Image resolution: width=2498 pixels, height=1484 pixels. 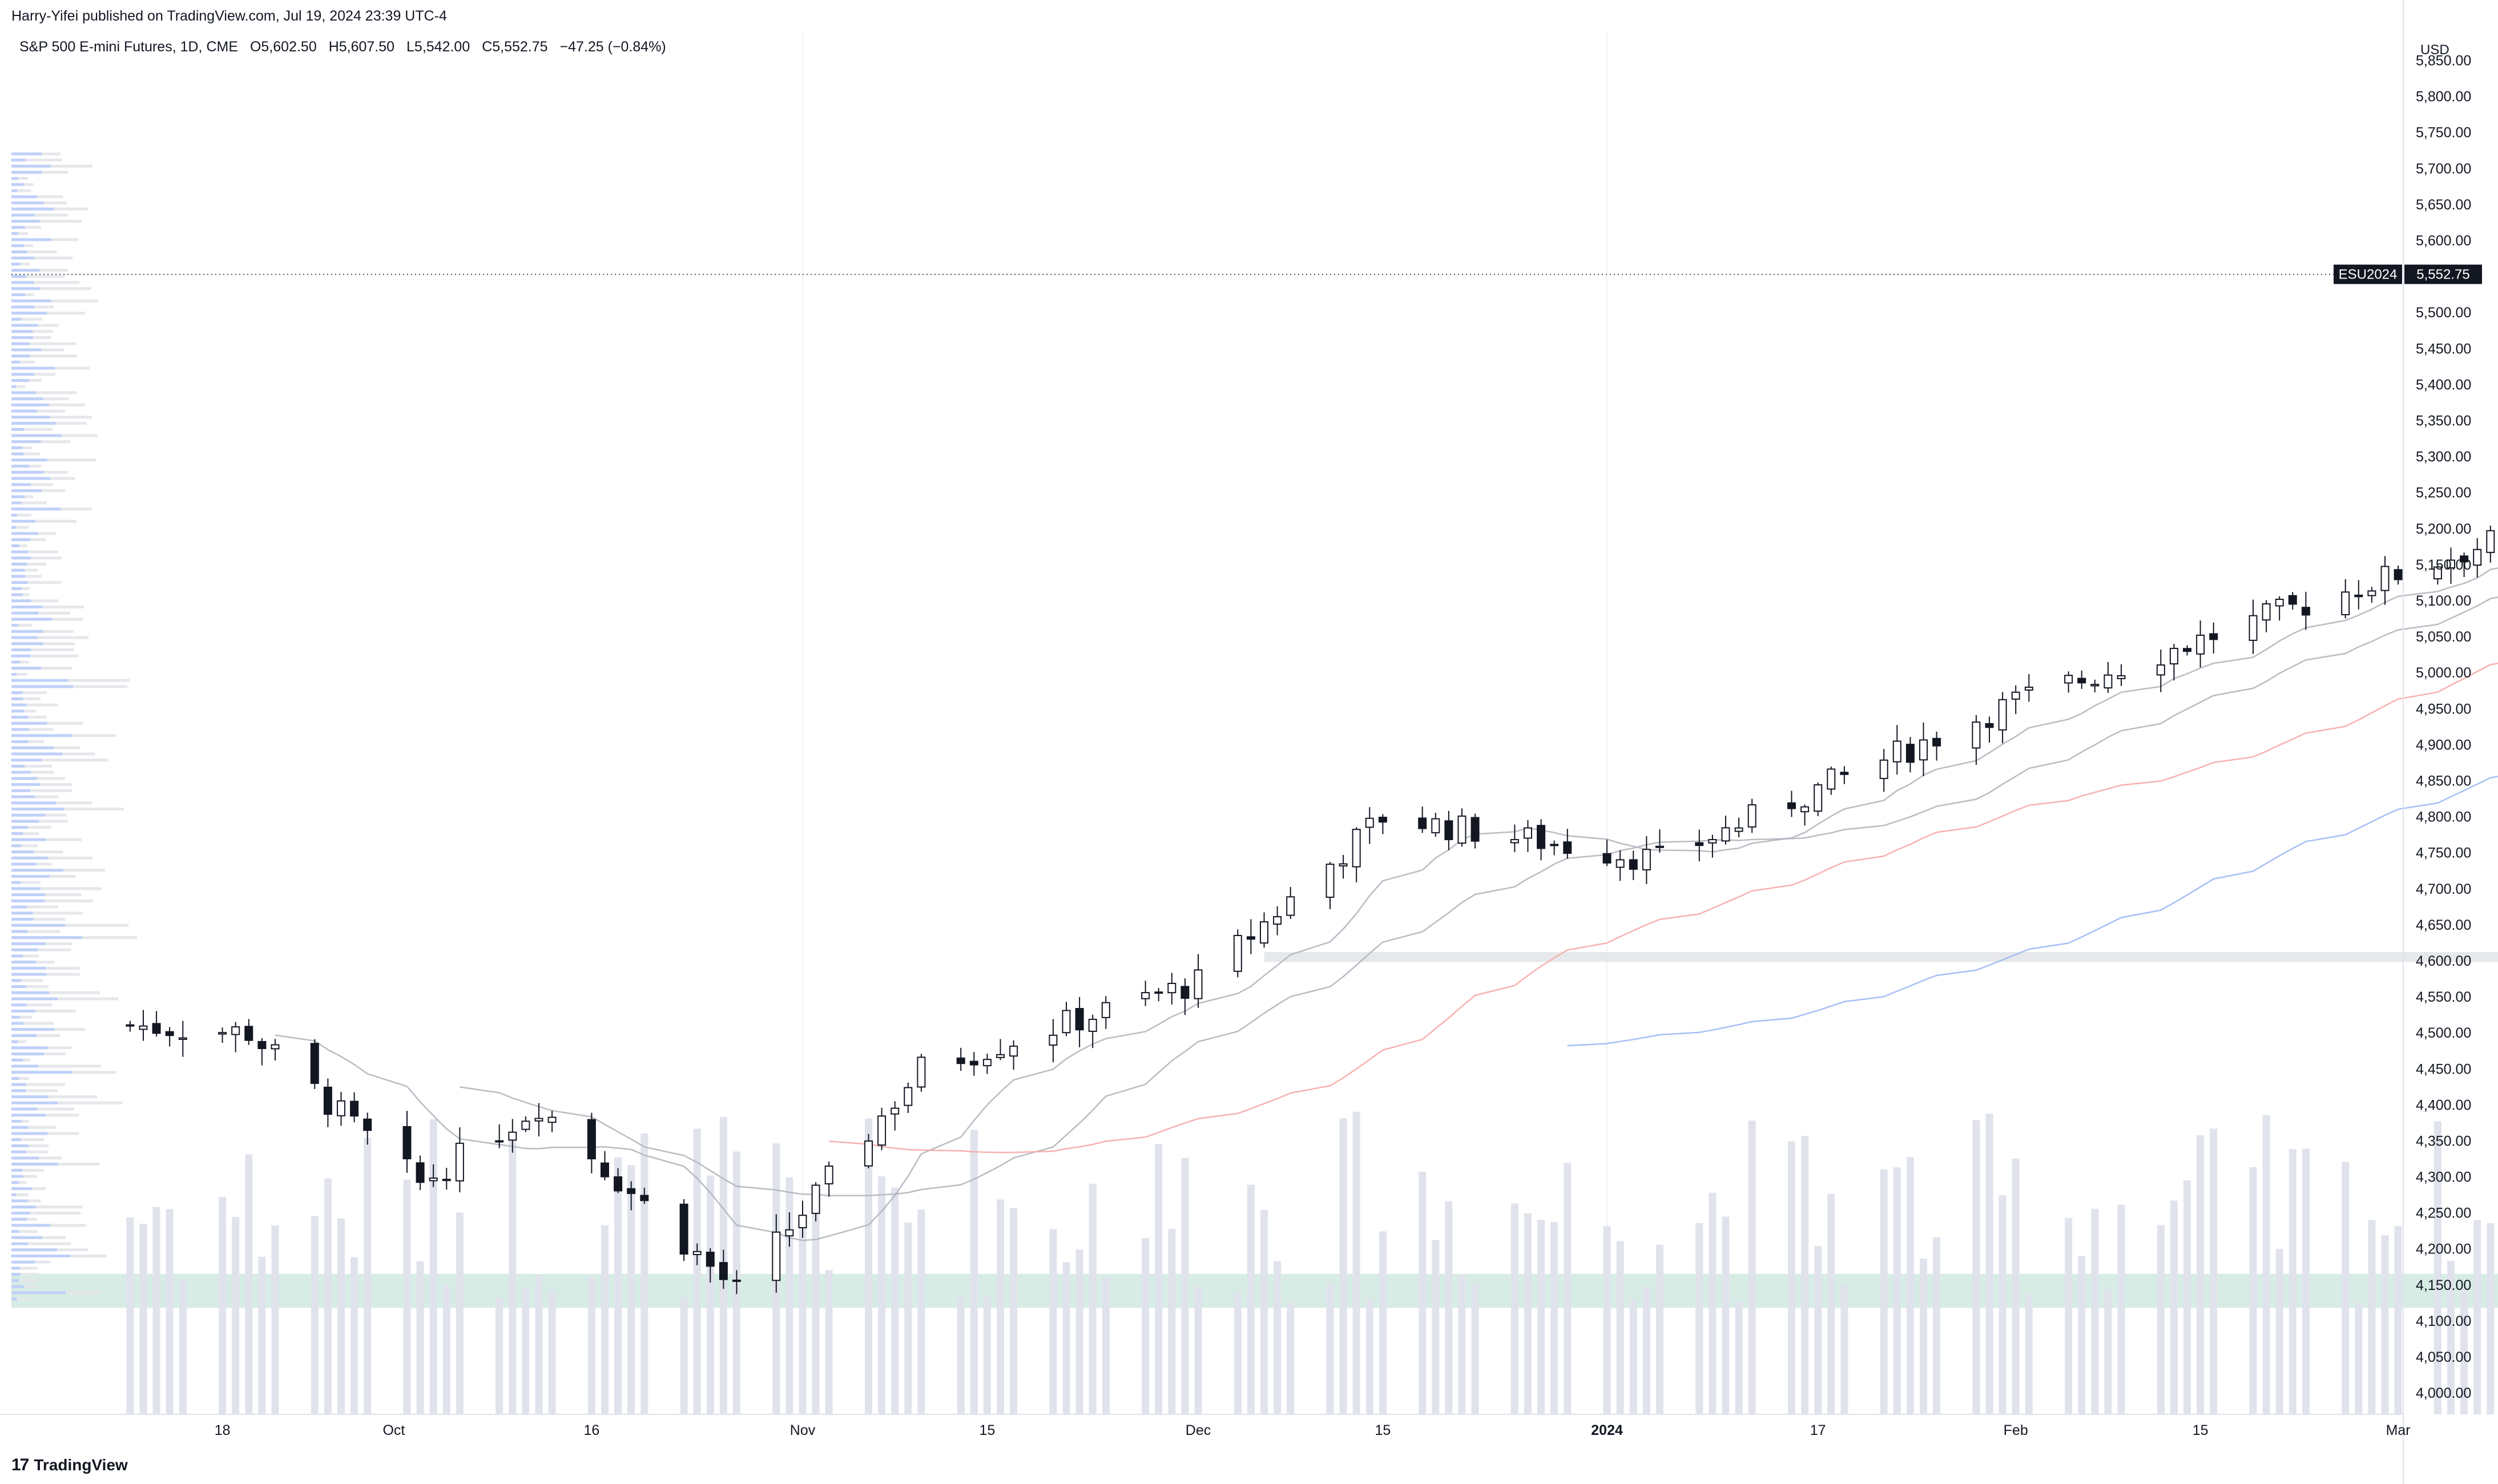 I want to click on y-tick-label: 4,750.00, so click(x=2443, y=853).